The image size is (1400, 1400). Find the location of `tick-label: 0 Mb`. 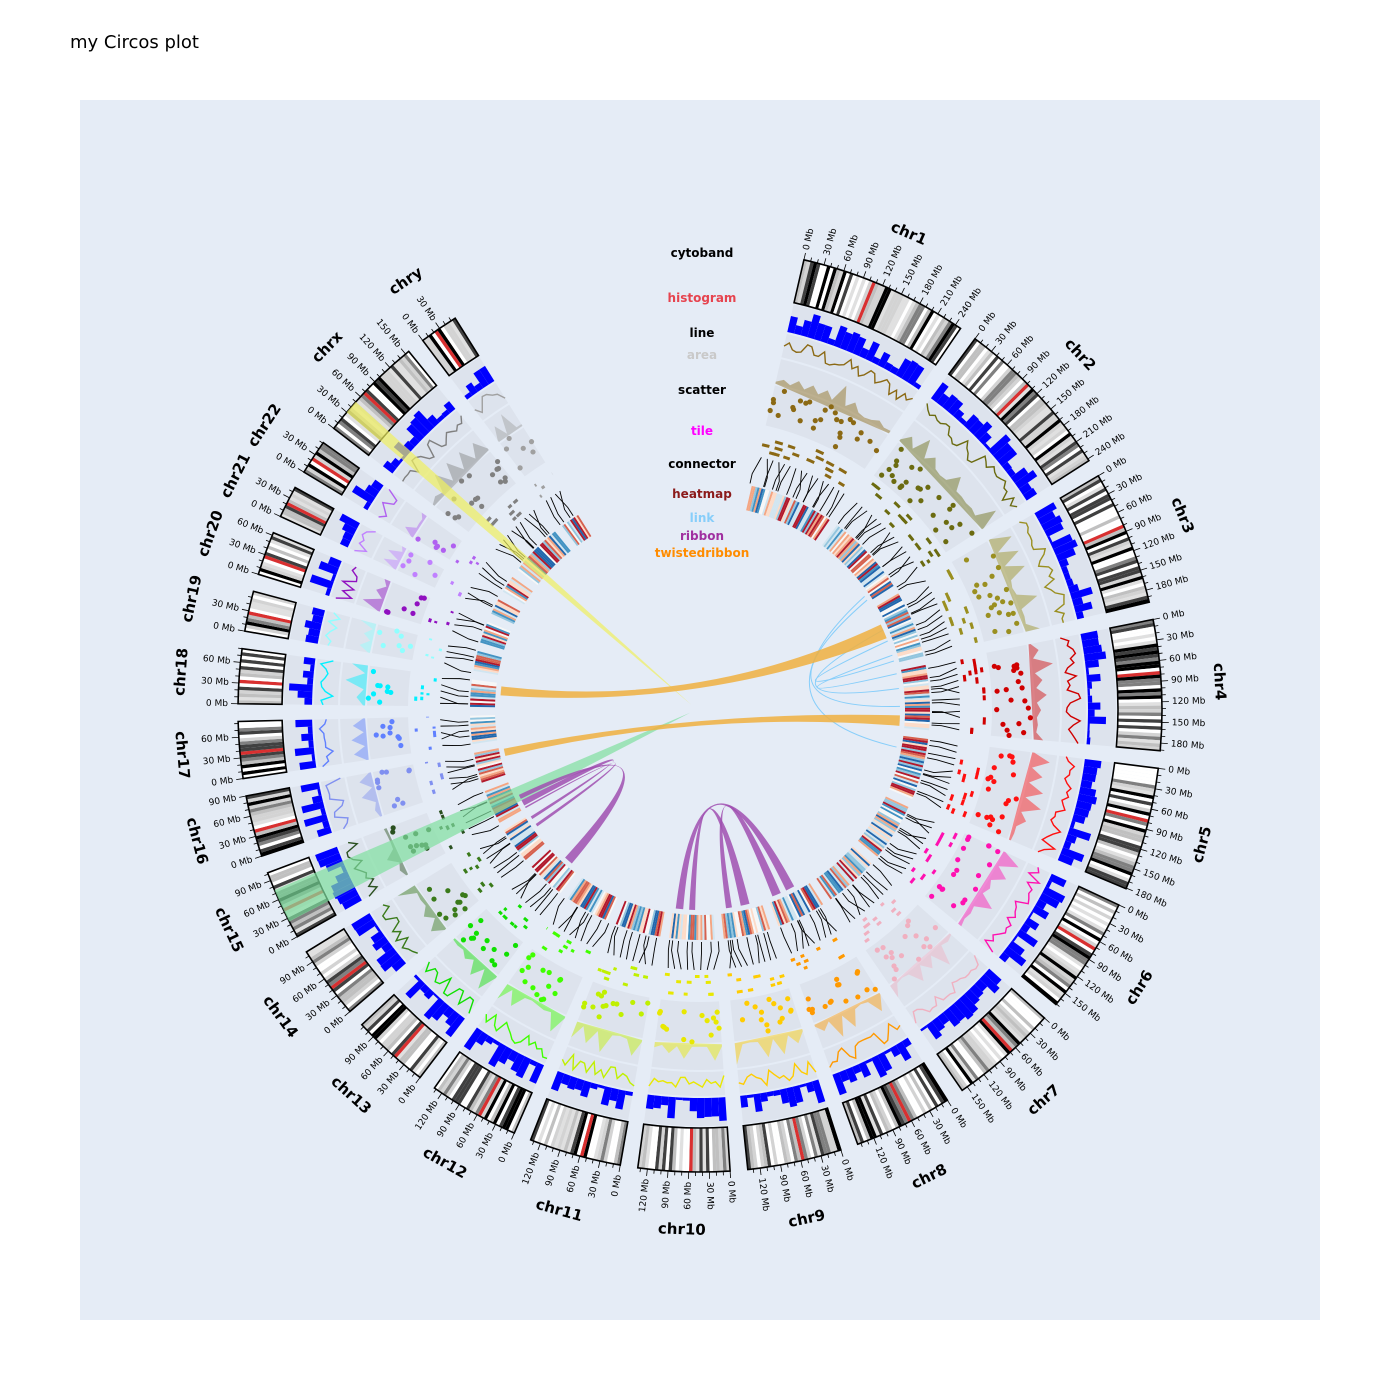

tick-label: 0 Mb is located at coordinates (261, 508).